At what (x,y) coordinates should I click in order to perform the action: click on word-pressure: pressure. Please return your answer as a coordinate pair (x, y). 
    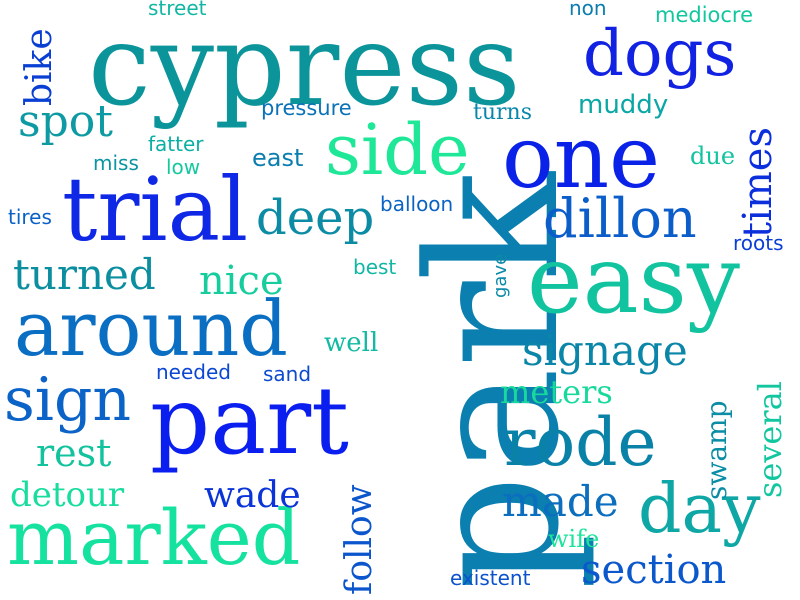
    Looking at the image, I should click on (306, 108).